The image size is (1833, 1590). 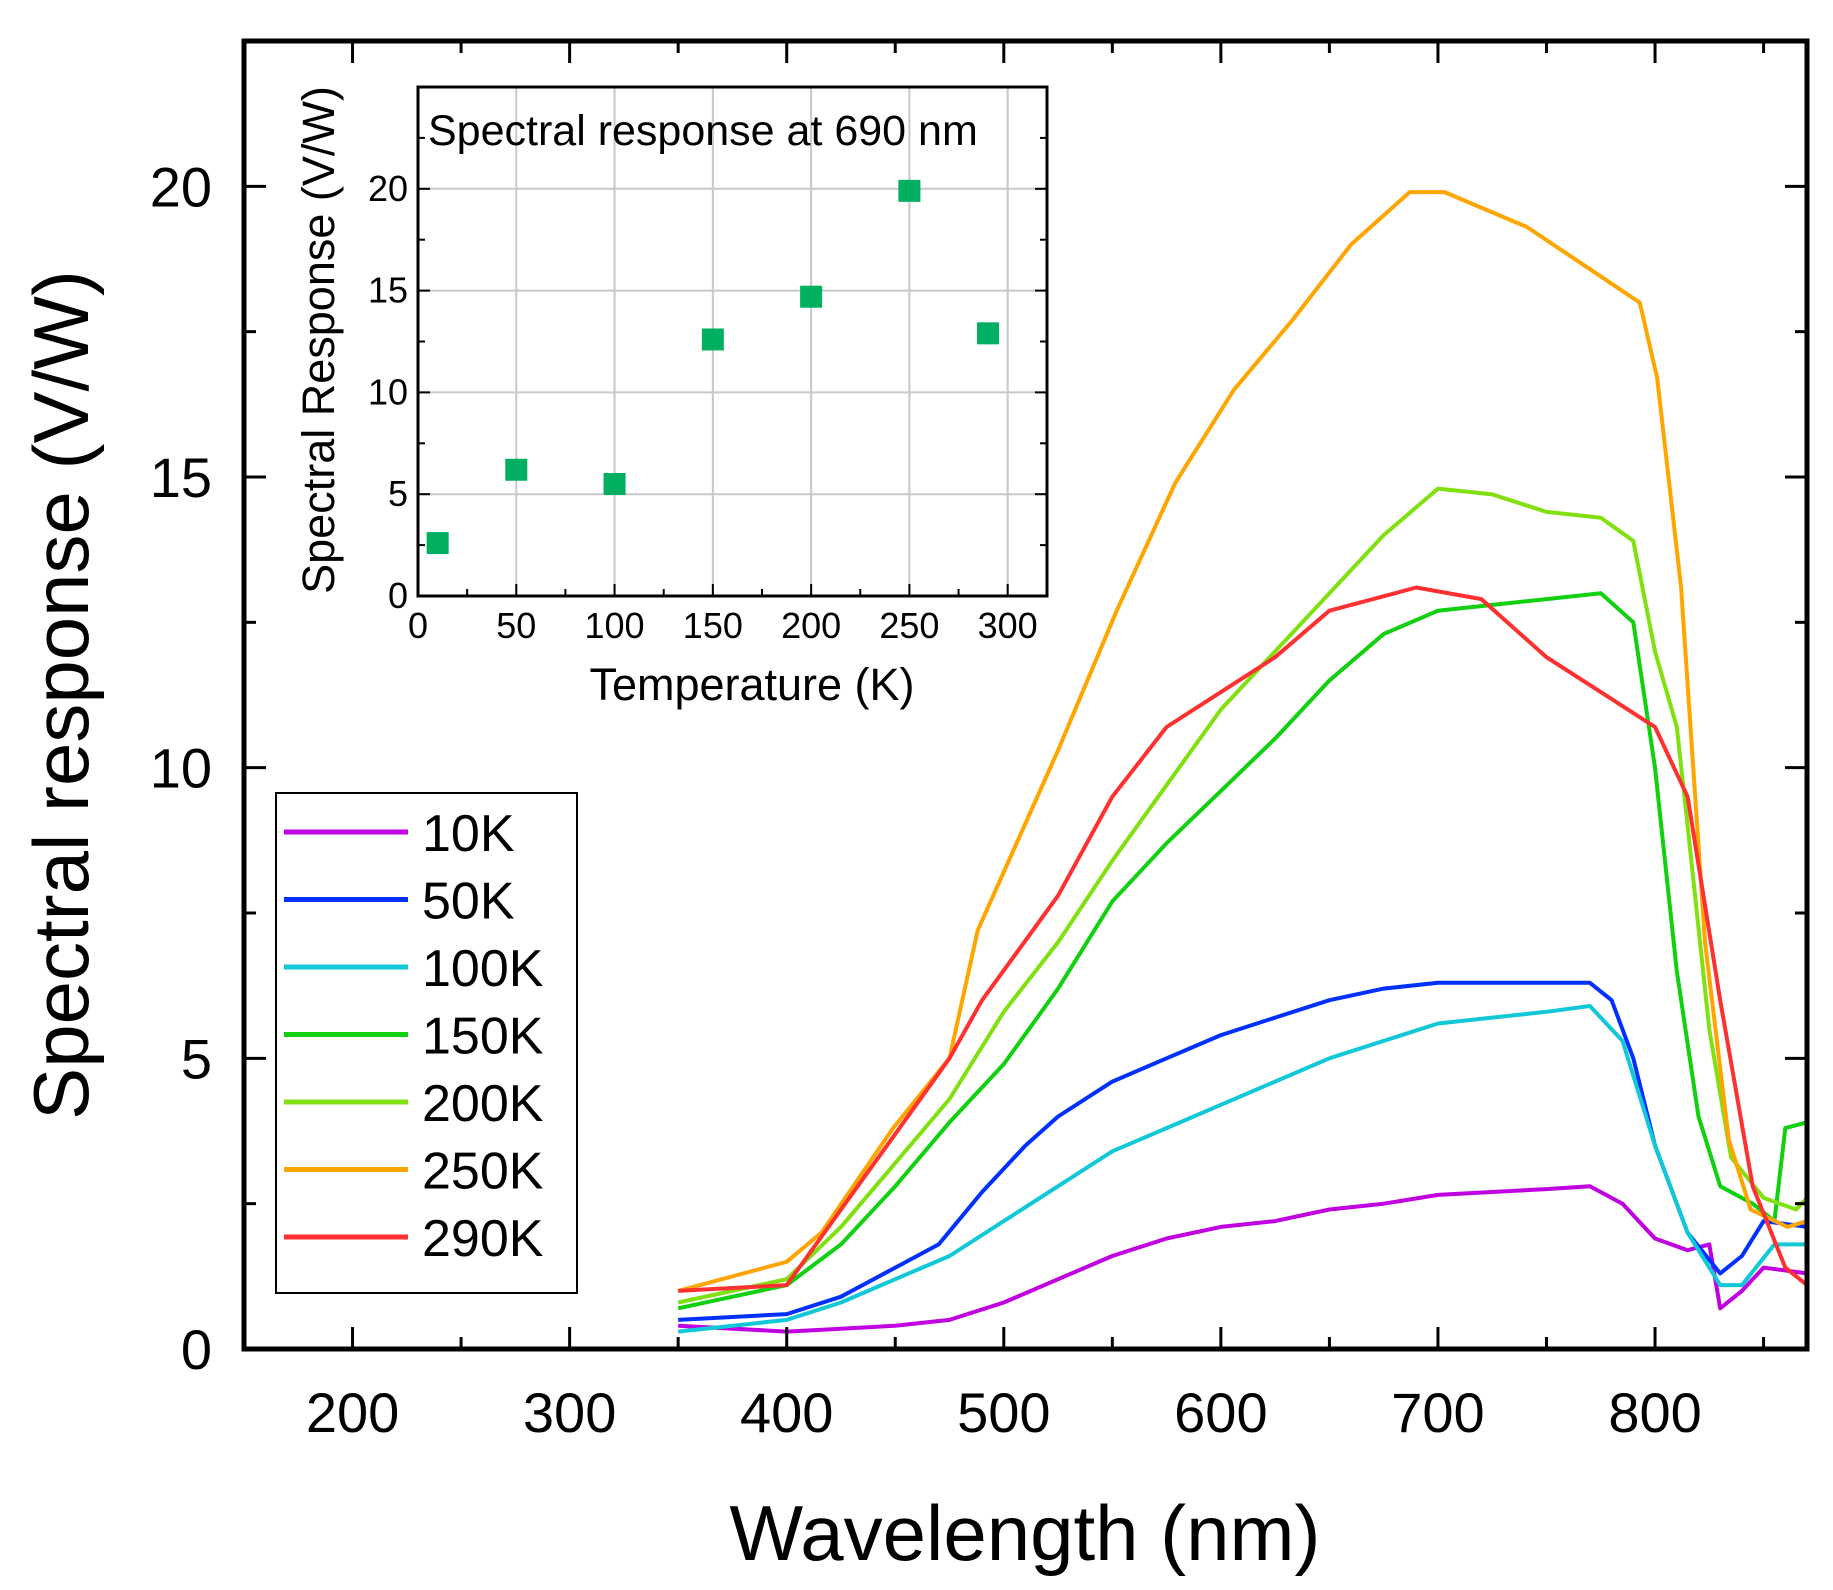 I want to click on inset-x-tick-label: 200, so click(x=811, y=625).